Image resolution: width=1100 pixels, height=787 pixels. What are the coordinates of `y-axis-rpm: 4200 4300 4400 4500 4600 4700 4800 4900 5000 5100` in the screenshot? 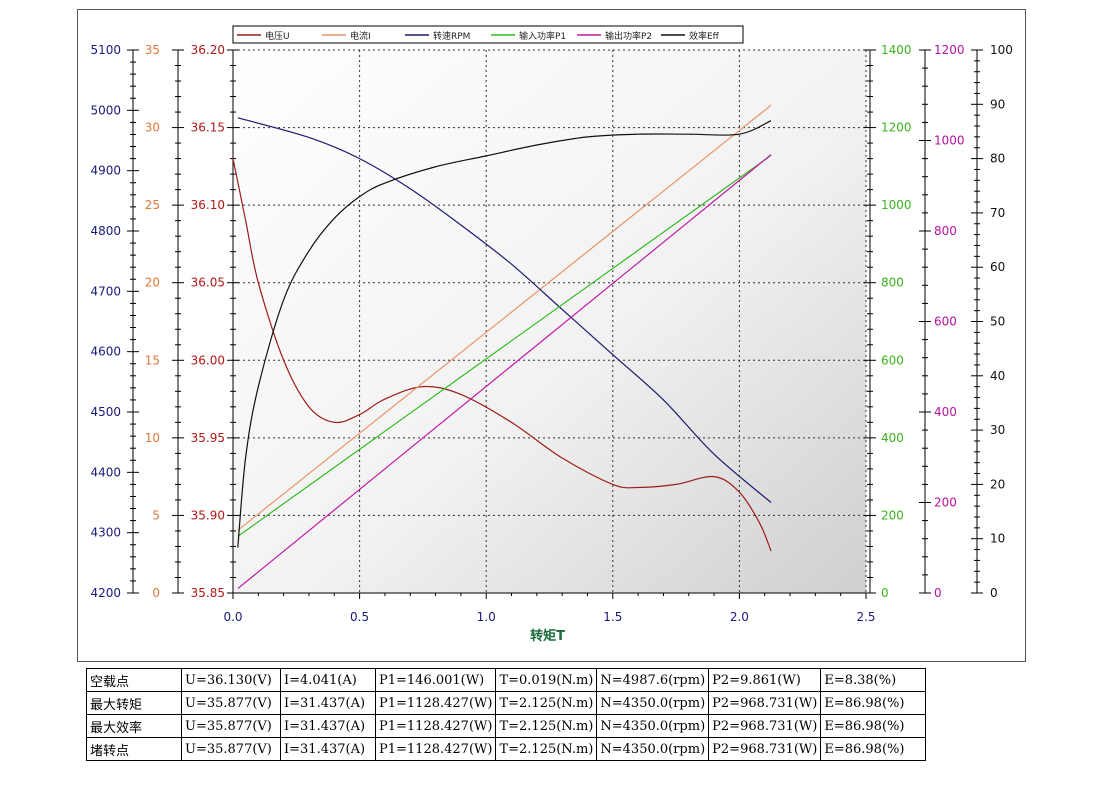 It's located at (114, 321).